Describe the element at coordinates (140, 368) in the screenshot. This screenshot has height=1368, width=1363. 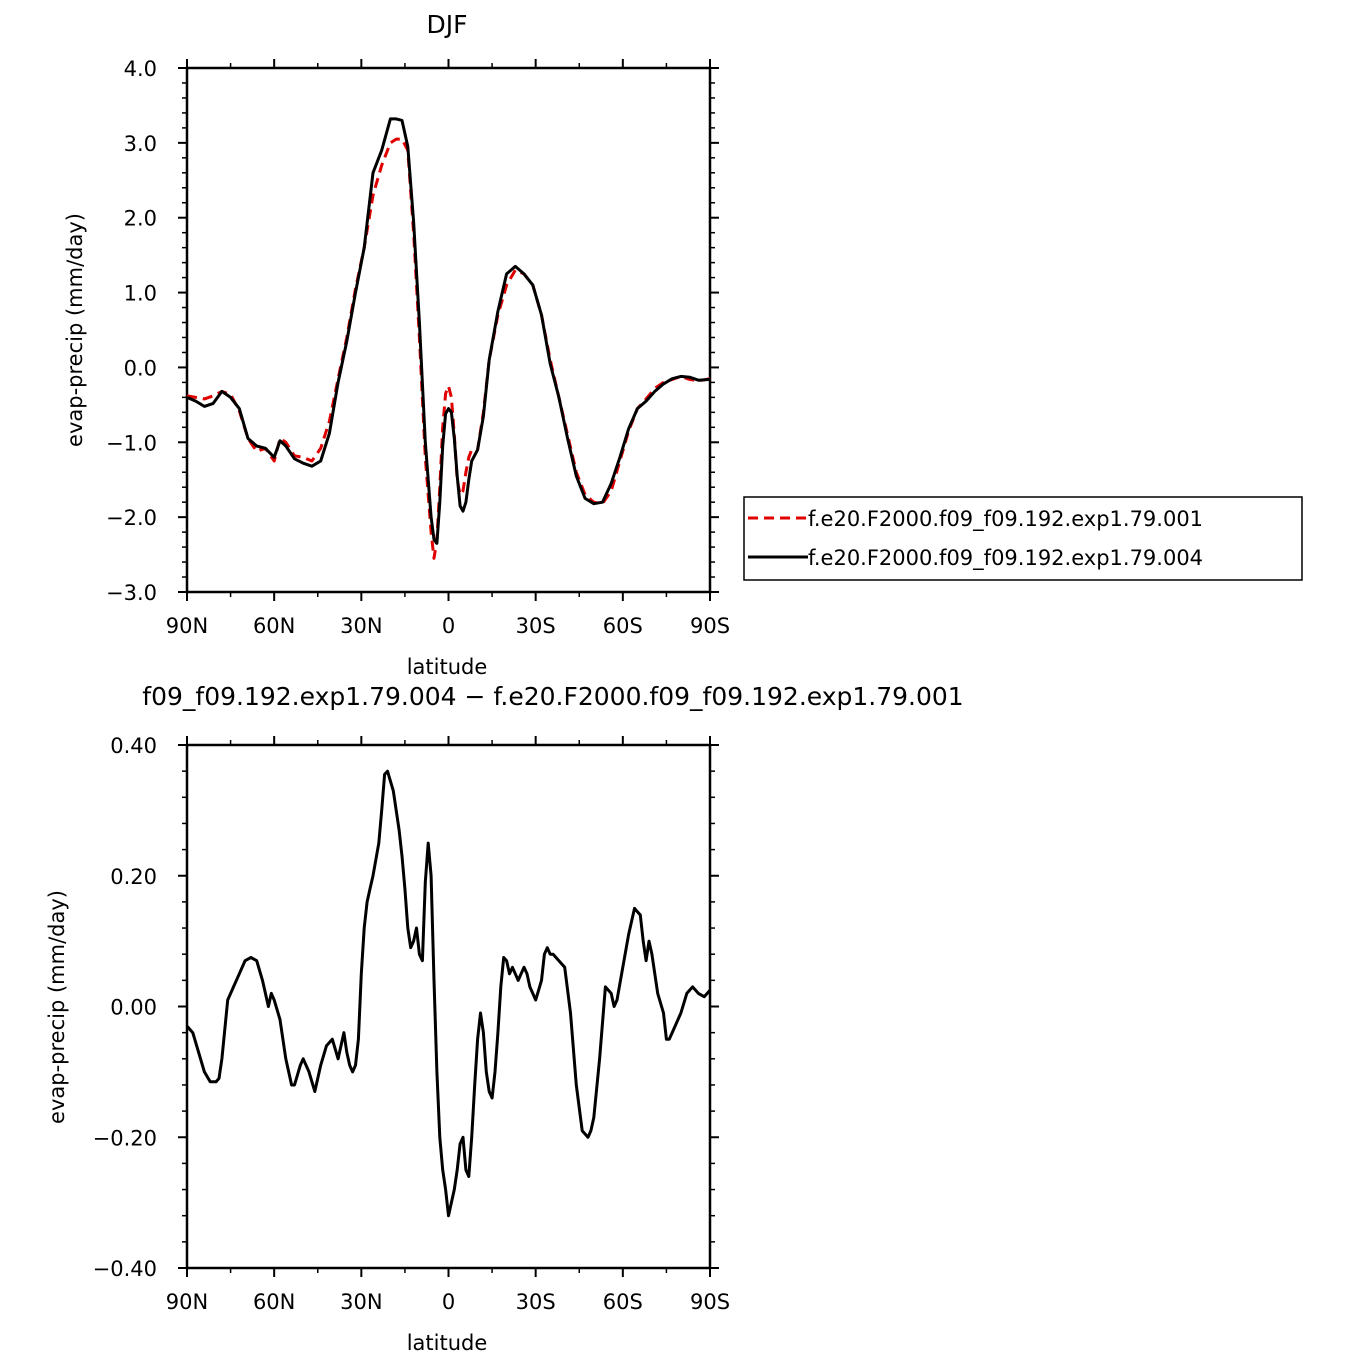
I see `top-panel-ytick-label: 0.0` at that location.